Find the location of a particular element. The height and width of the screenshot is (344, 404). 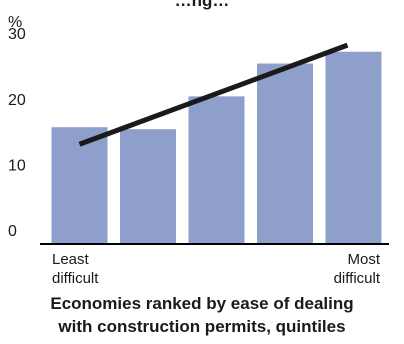

y-tick-label-20: 20 is located at coordinates (17, 100).